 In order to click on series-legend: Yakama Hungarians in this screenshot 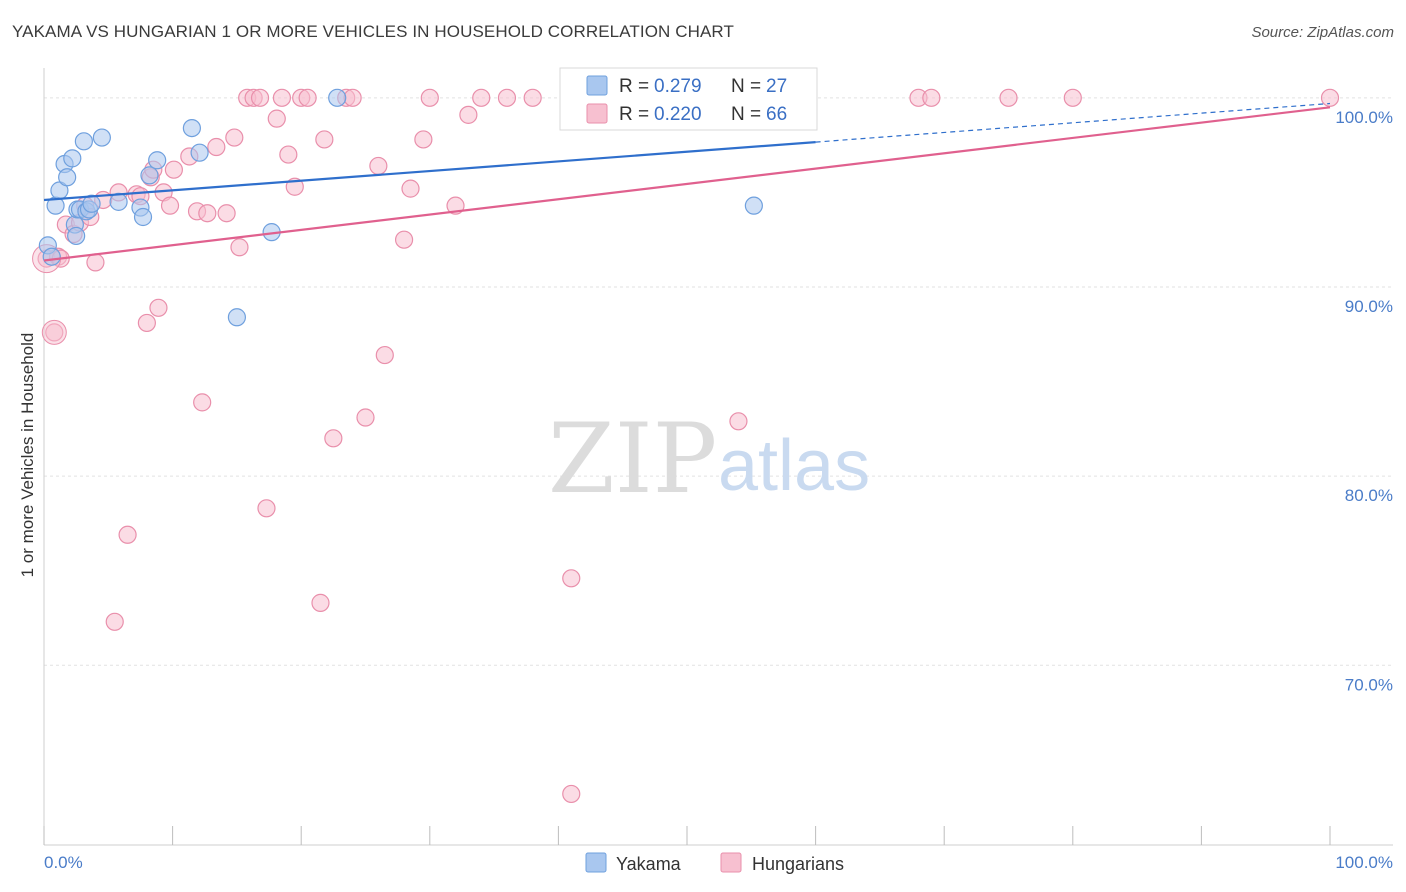, I will do `click(714, 863)`.